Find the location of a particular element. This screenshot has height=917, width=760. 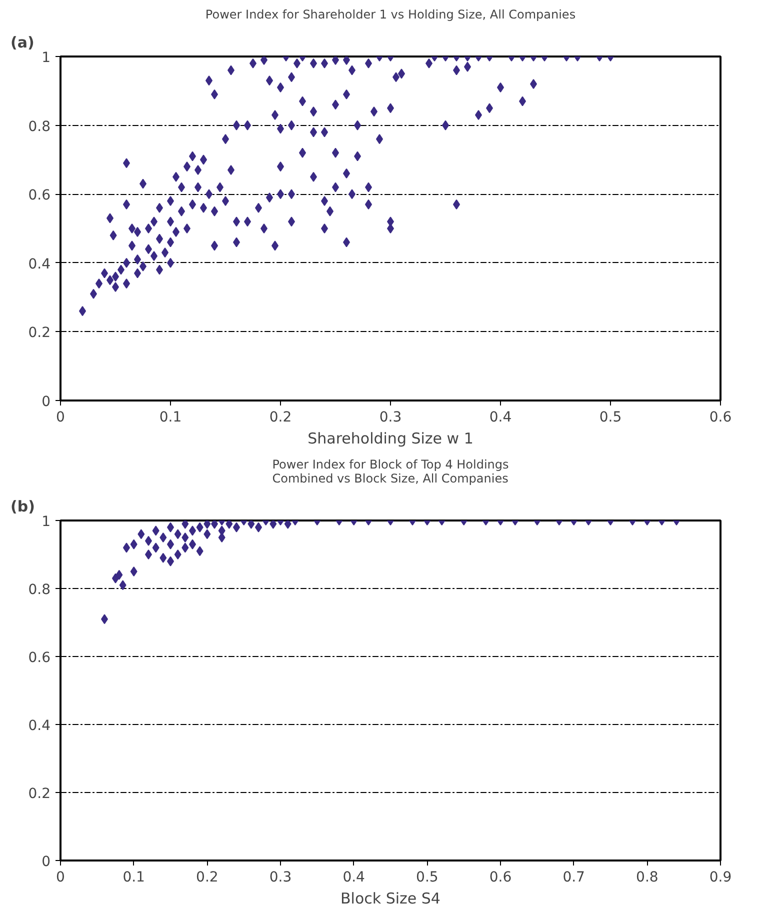

x-axis-title: Shareholding Size w 1 is located at coordinates (391, 439).